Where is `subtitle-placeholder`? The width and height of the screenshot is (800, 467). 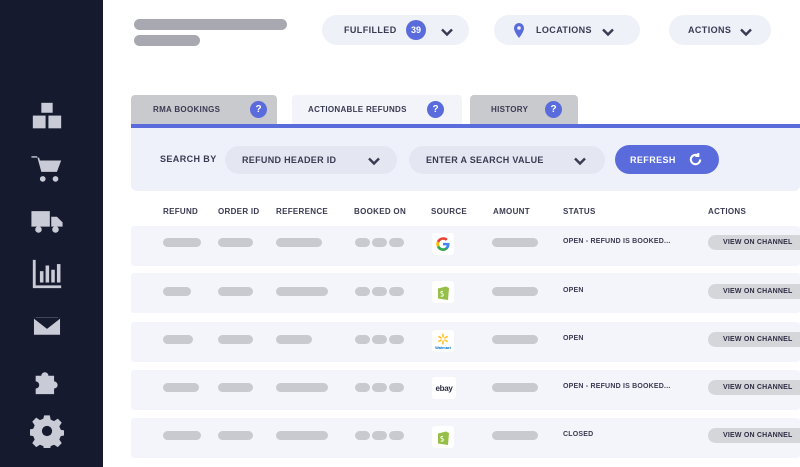 subtitle-placeholder is located at coordinates (167, 40).